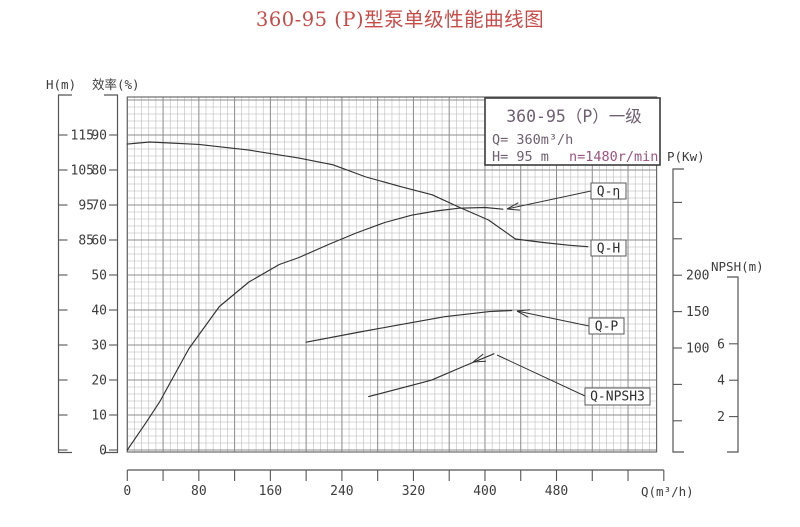 The height and width of the screenshot is (527, 800). I want to click on curve-label-Q-P: Q-P, so click(607, 327).